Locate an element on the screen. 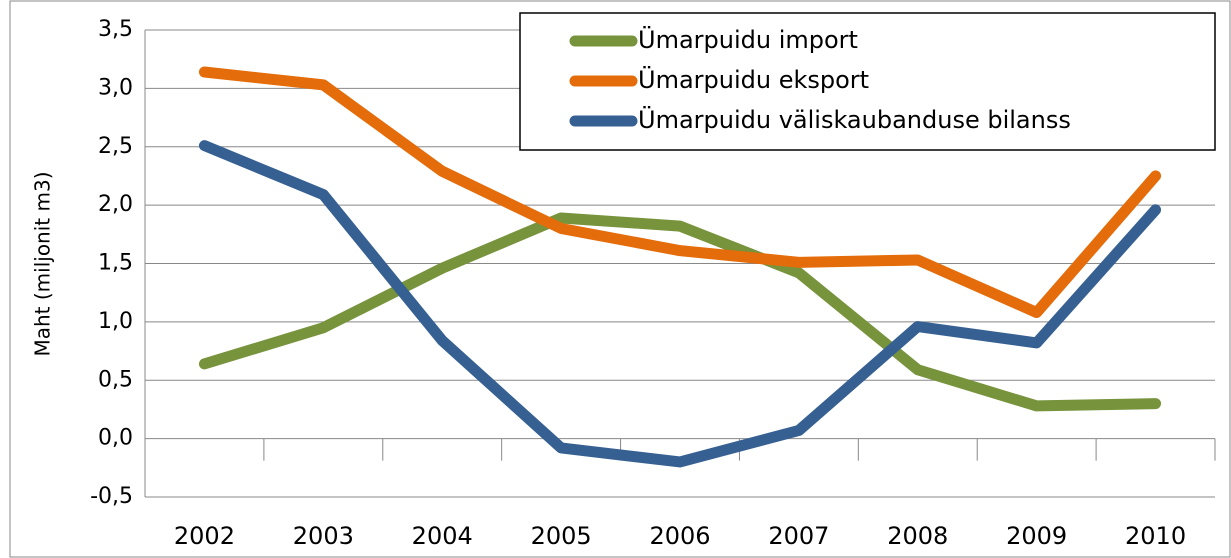 The height and width of the screenshot is (558, 1231). y-tick-label: 2,0 is located at coordinates (115, 204).